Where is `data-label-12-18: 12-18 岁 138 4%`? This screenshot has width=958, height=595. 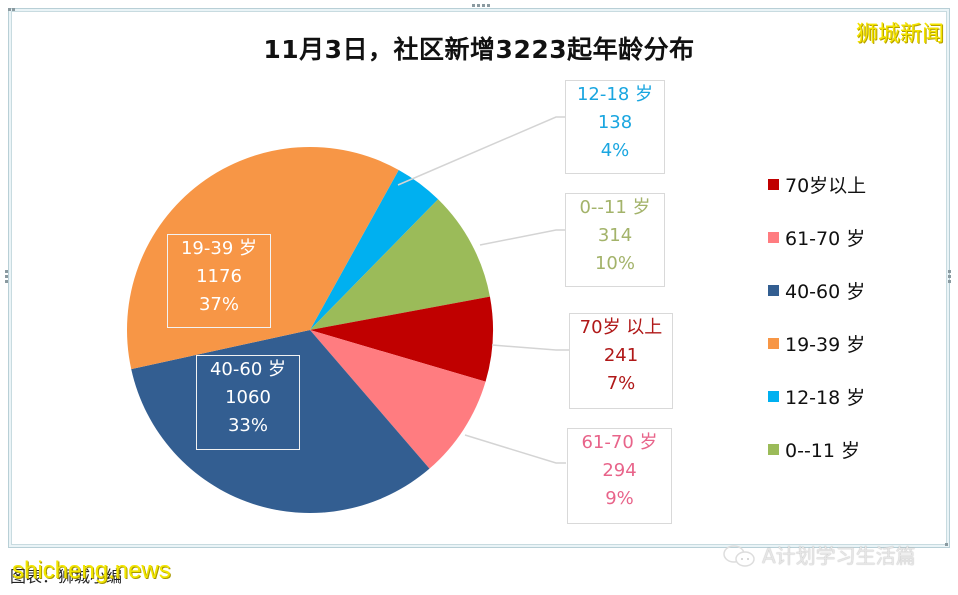
data-label-12-18: 12-18 岁 138 4% is located at coordinates (615, 127).